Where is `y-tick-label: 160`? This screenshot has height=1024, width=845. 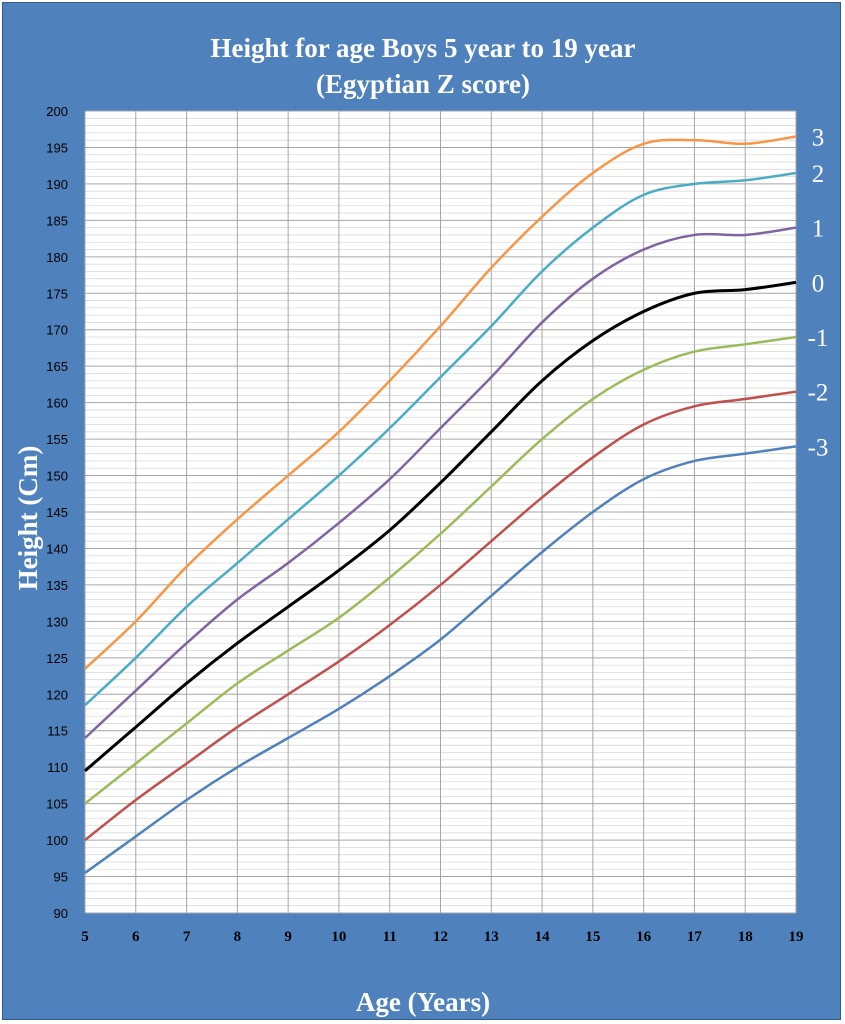 y-tick-label: 160 is located at coordinates (57, 403).